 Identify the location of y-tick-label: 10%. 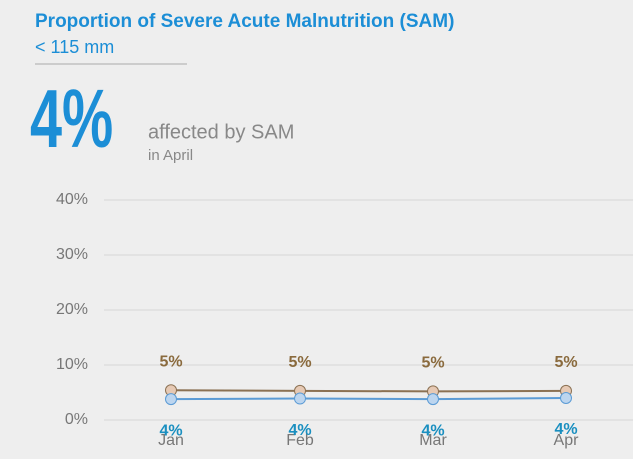
(72, 364).